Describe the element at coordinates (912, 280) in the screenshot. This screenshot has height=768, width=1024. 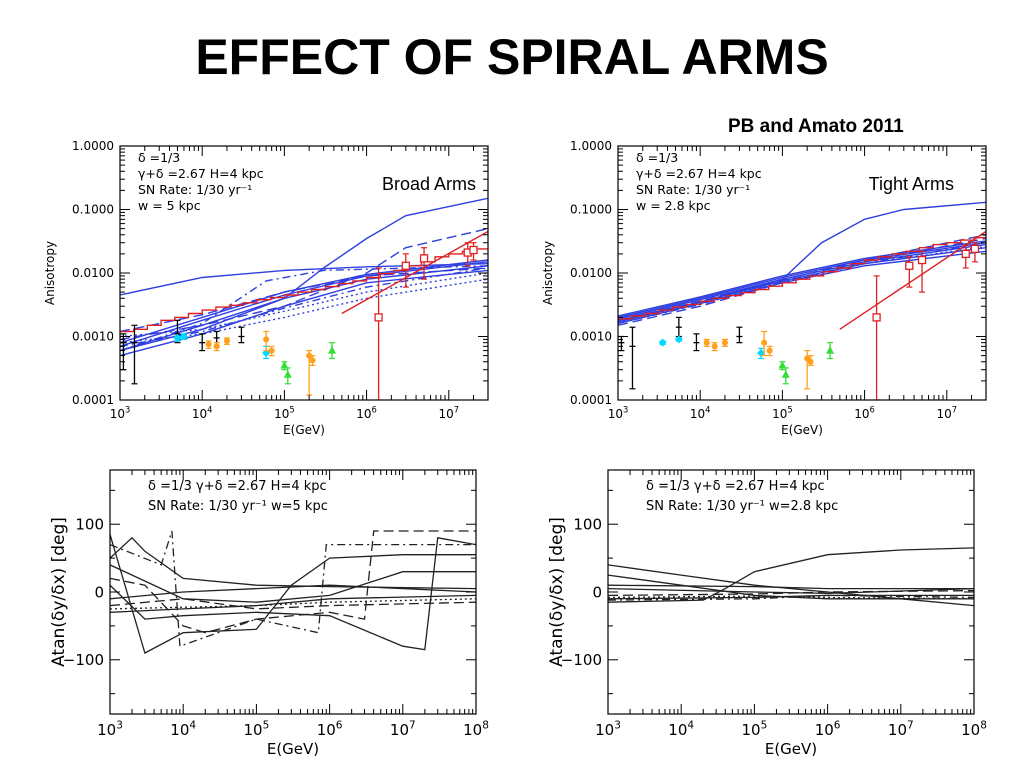
I see `red-fit-line` at that location.